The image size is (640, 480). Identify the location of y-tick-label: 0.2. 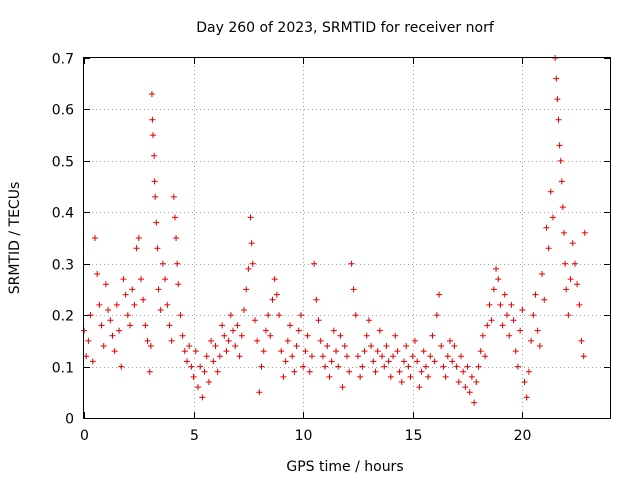
(63, 317).